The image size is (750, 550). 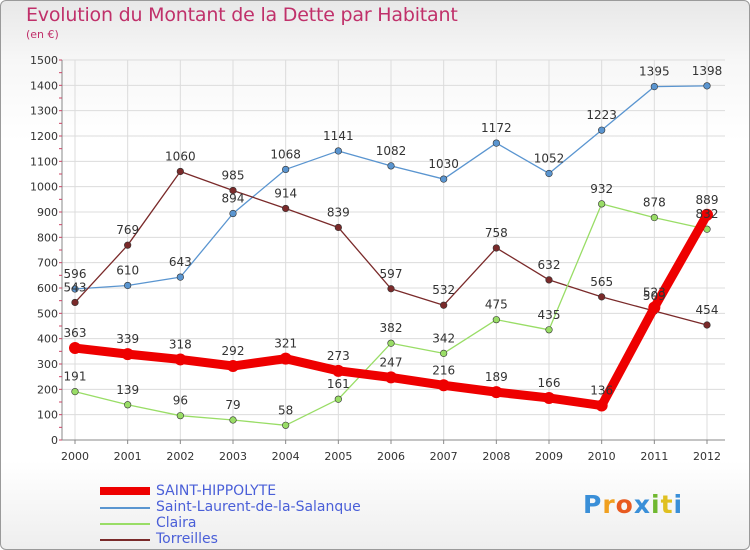 What do you see at coordinates (609, 504) in the screenshot?
I see `logo-letter: r` at bounding box center [609, 504].